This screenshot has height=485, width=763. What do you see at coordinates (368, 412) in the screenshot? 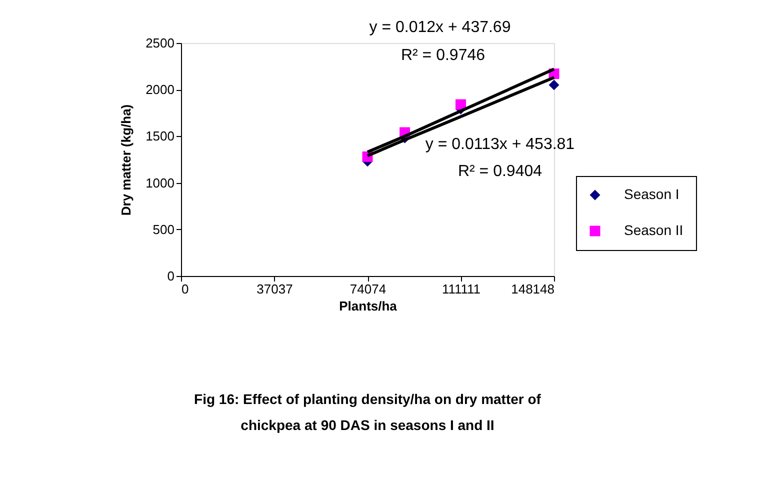
I see `text: Fig 16: Effect of planting density/ha on dry matter of chickpea at 90 DAS in seasons I and II` at bounding box center [368, 412].